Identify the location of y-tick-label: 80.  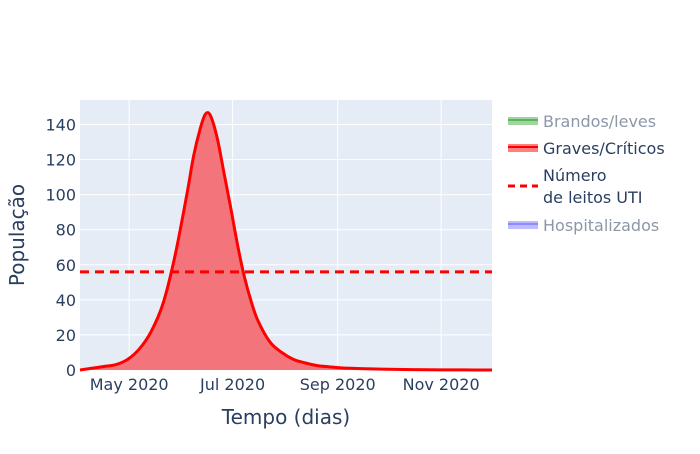
(66, 230).